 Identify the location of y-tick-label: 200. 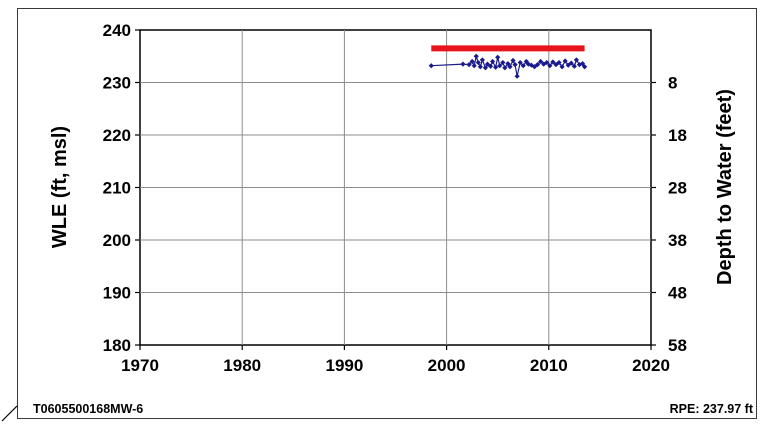
(117, 240).